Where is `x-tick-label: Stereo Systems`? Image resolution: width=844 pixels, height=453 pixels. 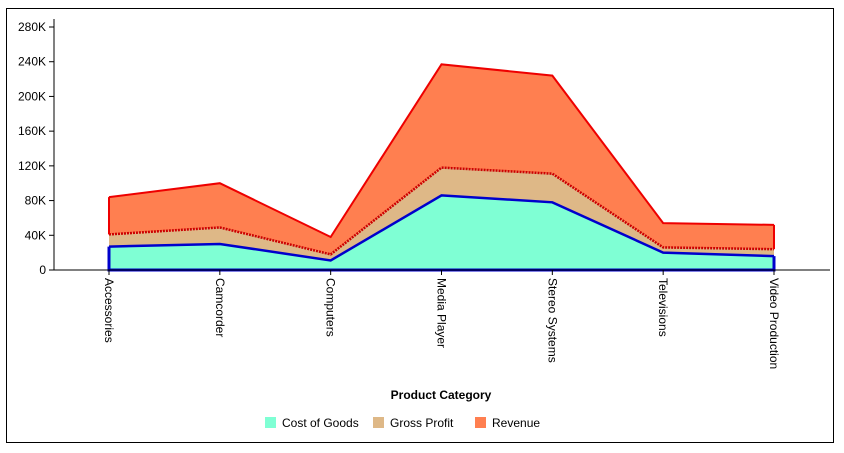
x-tick-label: Stereo Systems is located at coordinates (552, 320).